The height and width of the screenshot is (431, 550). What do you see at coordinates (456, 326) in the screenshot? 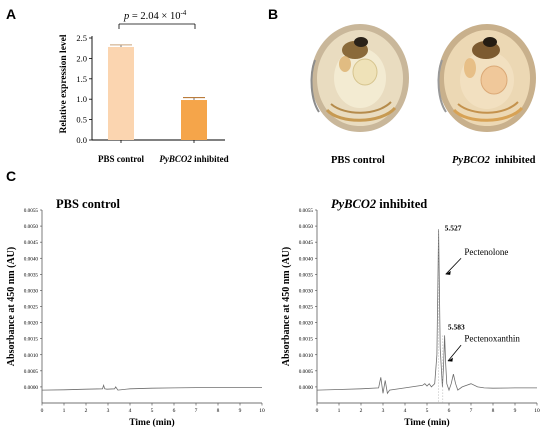
I see `peak-2-time: 5.583` at bounding box center [456, 326].